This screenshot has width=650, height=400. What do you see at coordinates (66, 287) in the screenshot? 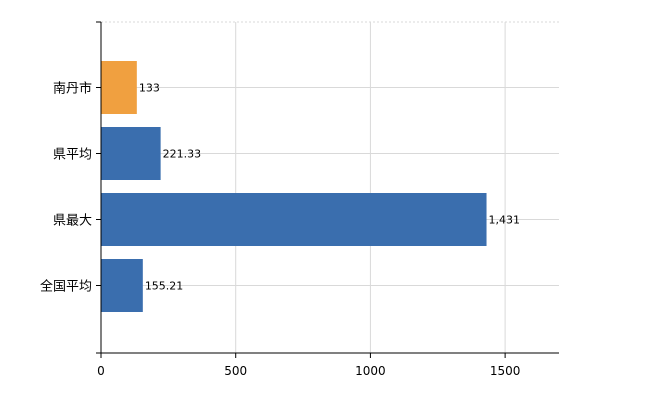
I see `category-label: 全国平均` at bounding box center [66, 287].